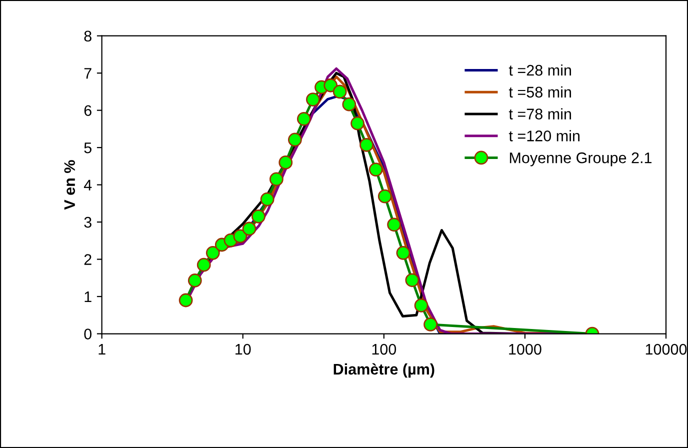  I want to click on legend-label: t =58 min, so click(539, 92).